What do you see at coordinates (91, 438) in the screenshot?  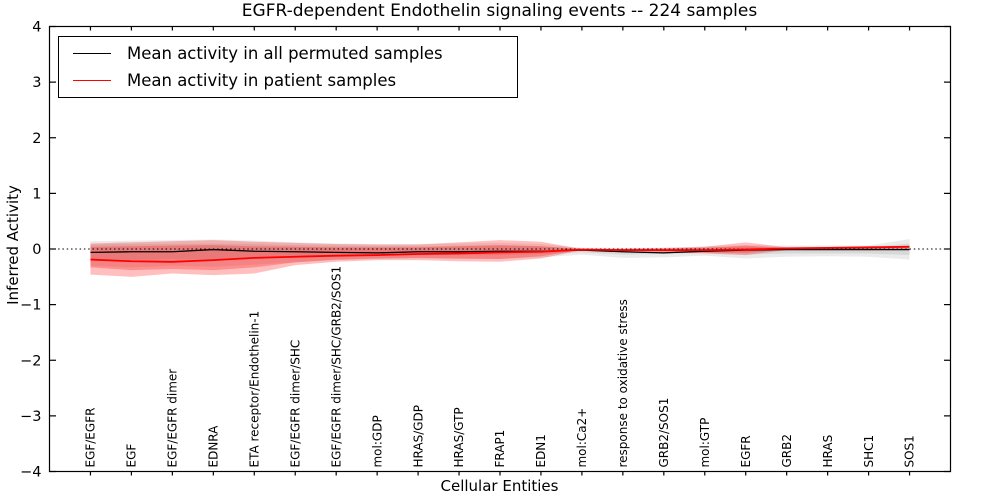 I see `x-tick-label: EGF/EGFR` at bounding box center [91, 438].